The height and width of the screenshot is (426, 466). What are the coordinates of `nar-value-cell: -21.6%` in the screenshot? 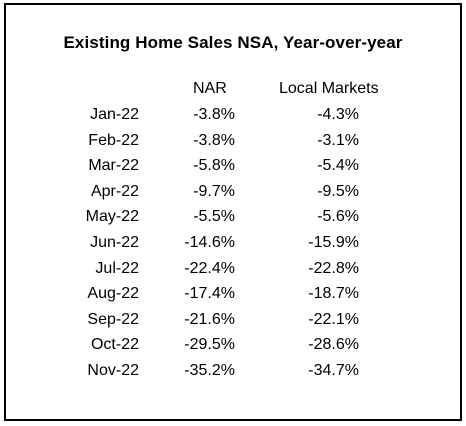 It's located at (209, 319).